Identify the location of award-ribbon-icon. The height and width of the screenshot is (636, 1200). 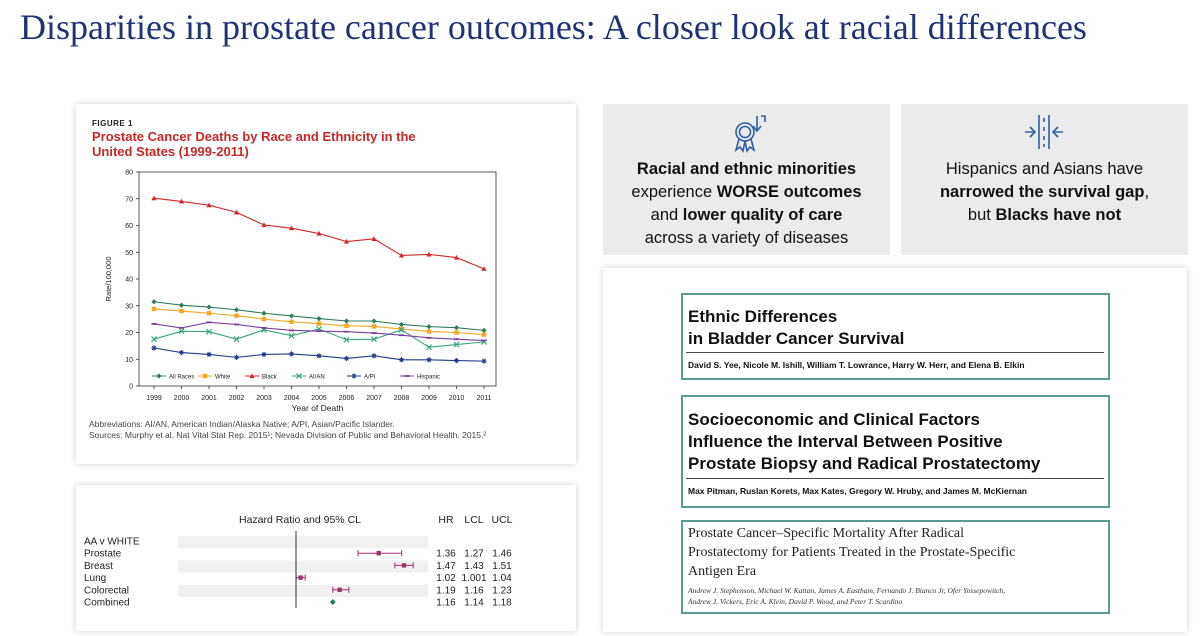
(749, 133).